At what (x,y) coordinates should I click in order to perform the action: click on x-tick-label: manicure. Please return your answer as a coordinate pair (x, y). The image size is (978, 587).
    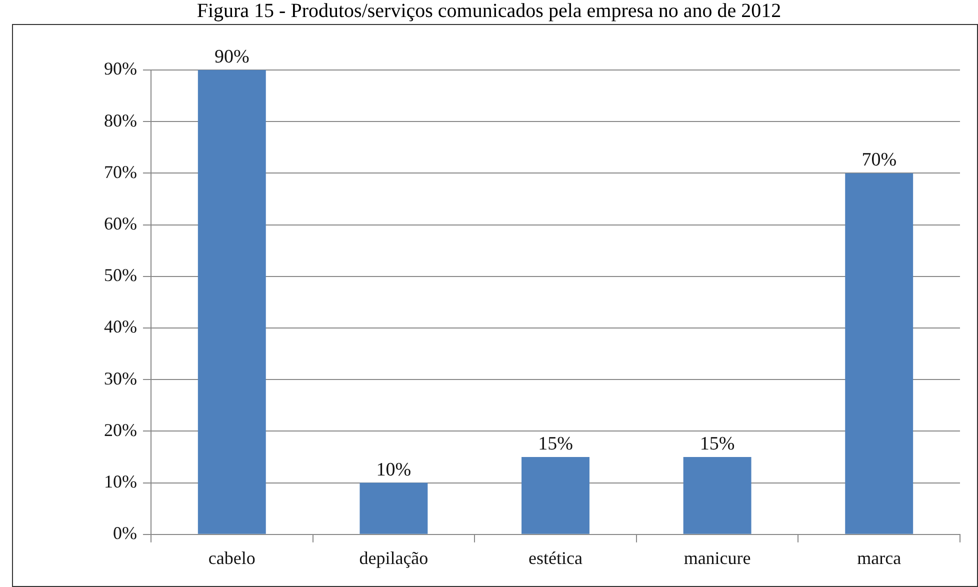
    Looking at the image, I should click on (717, 558).